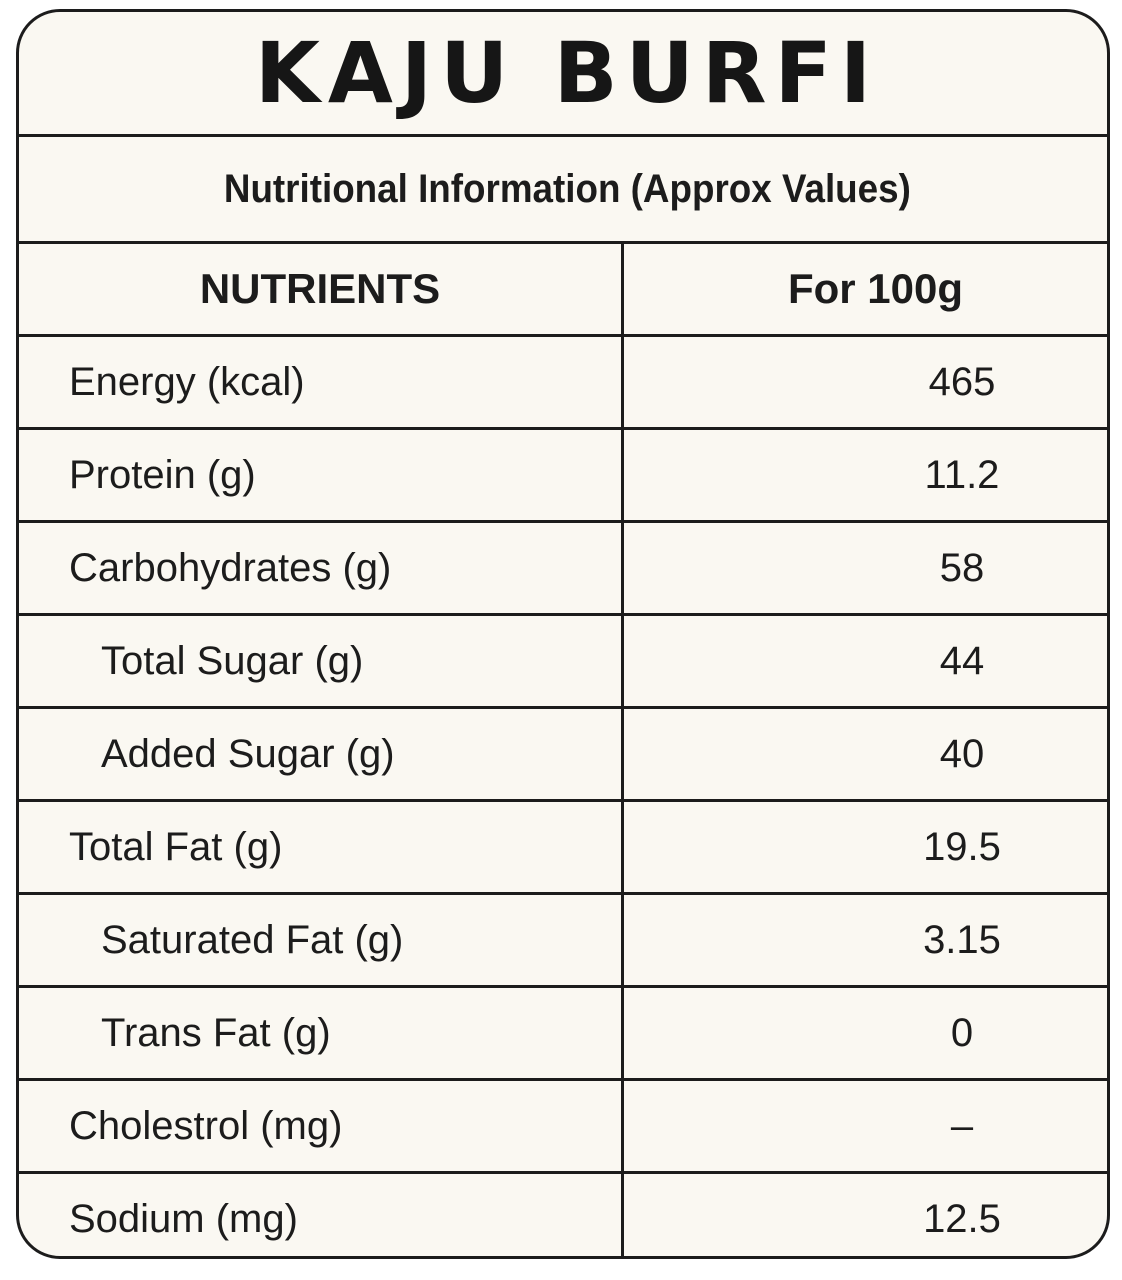 The image size is (1122, 1280). What do you see at coordinates (567, 73) in the screenshot?
I see `product-title: KAJU BURFI` at bounding box center [567, 73].